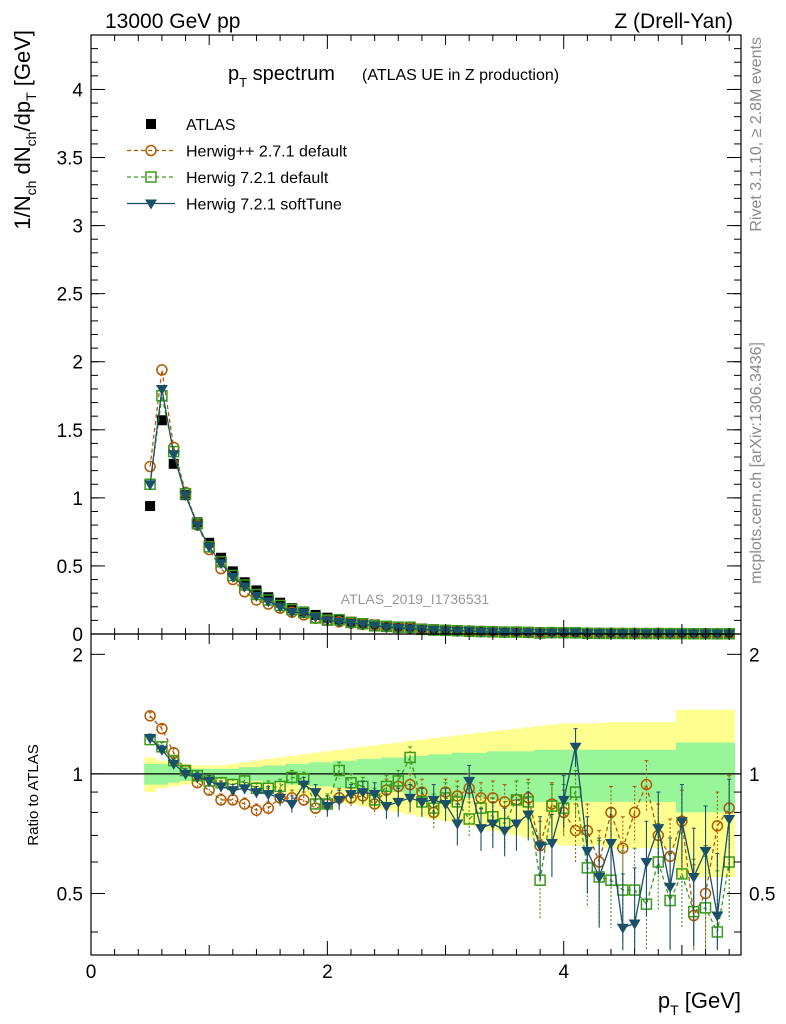 The image size is (786, 1024). What do you see at coordinates (22, 61) in the screenshot?
I see `ylabel-part-4: [GeV]` at bounding box center [22, 61].